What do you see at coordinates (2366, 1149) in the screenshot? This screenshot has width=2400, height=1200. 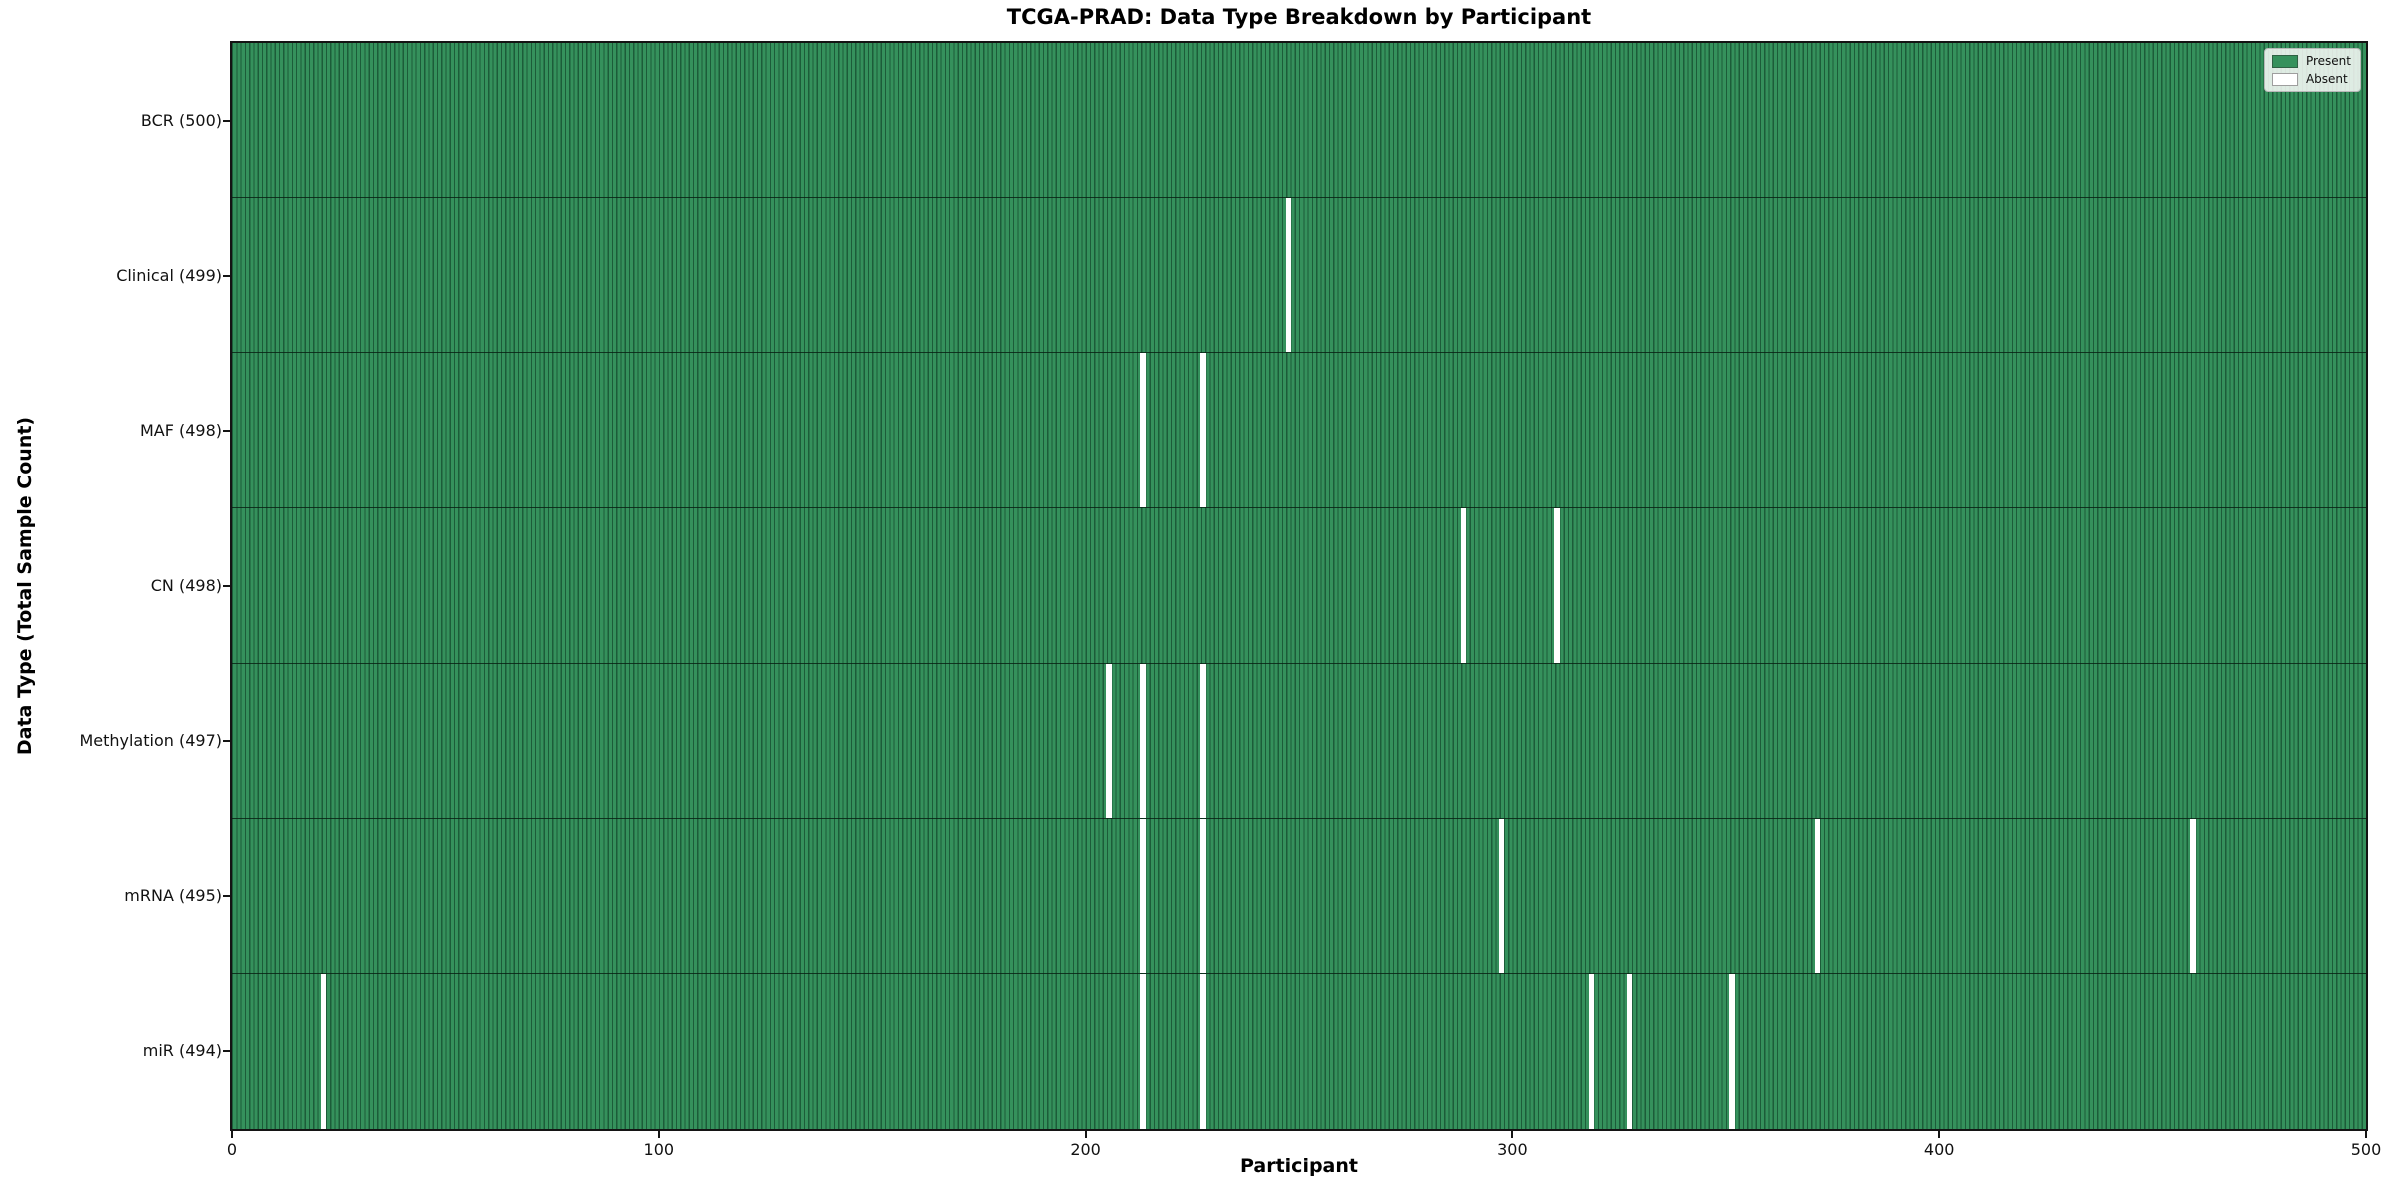 I see `x-tick-label: 500` at bounding box center [2366, 1149].